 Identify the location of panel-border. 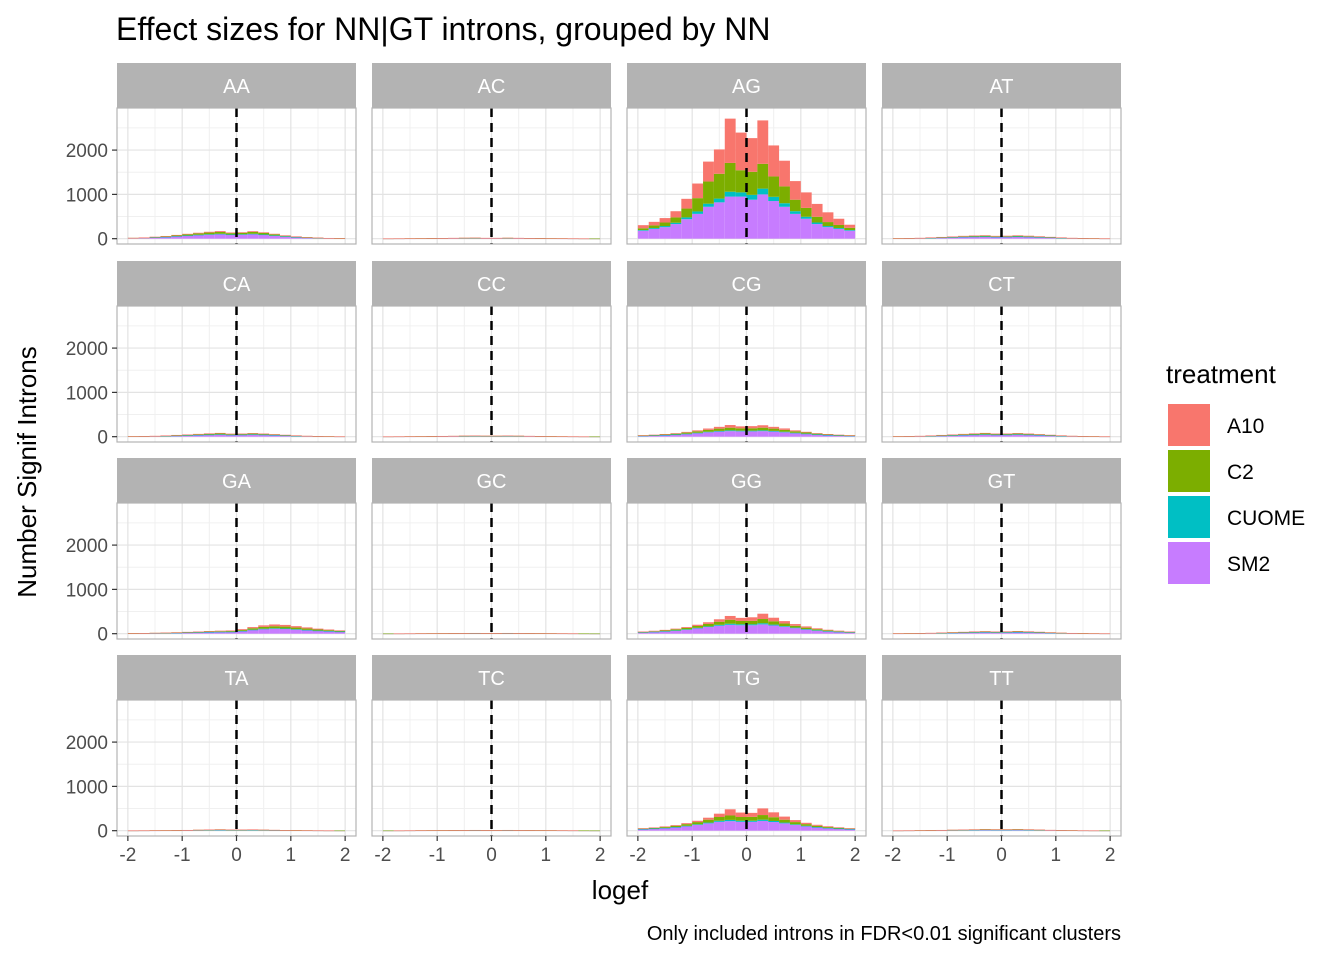
(491, 374).